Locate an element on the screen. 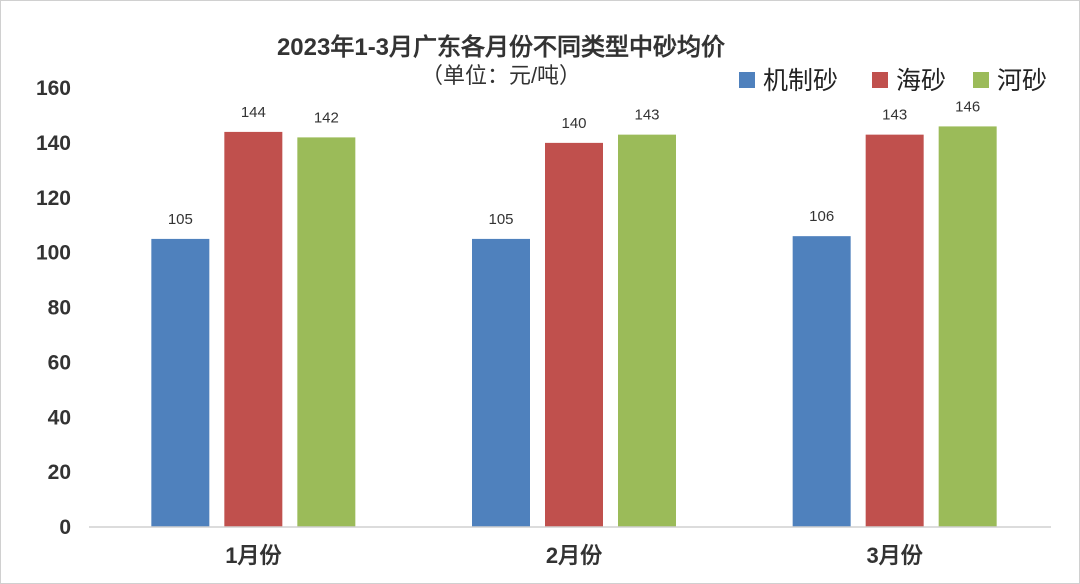 The height and width of the screenshot is (584, 1080). legend-label: 河砂 is located at coordinates (1022, 81).